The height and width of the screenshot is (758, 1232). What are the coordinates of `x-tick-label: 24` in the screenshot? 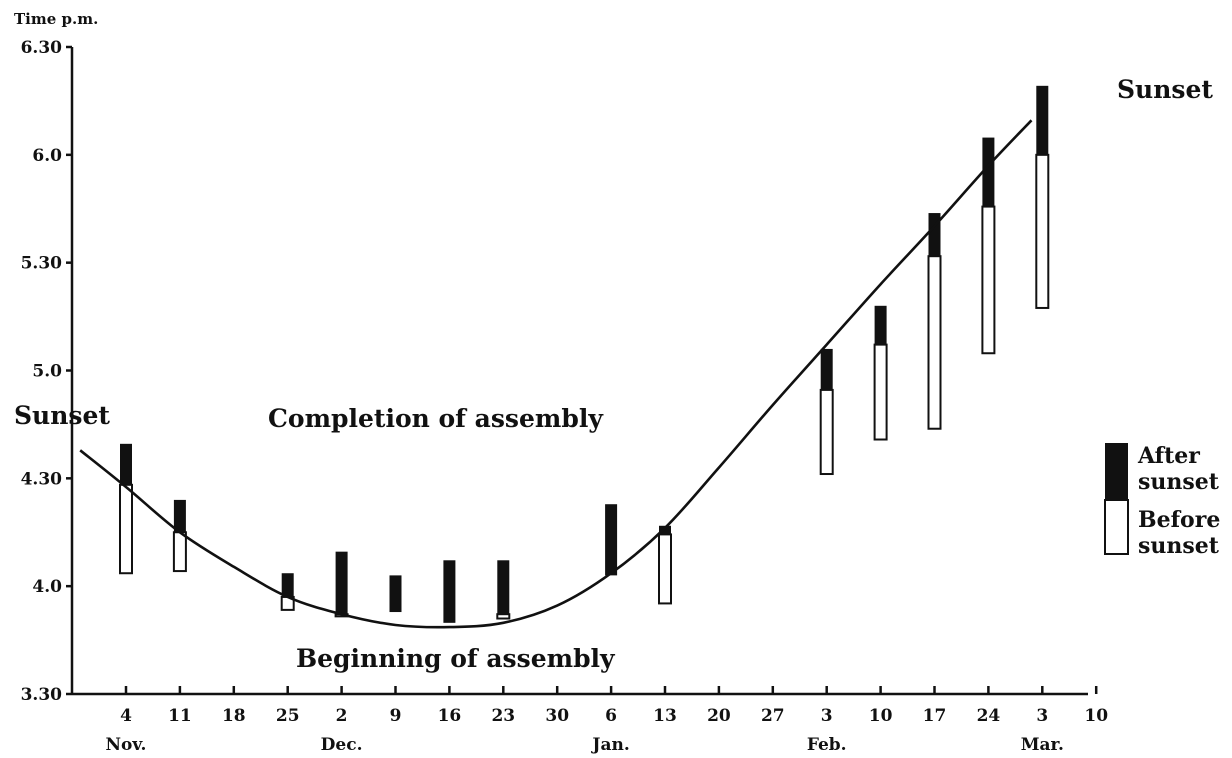 It's located at (989, 716).